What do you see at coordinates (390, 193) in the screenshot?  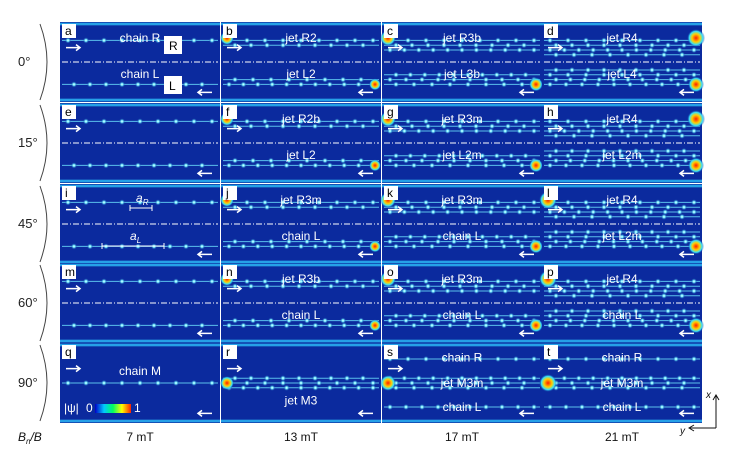 I see `panel-letter: k` at bounding box center [390, 193].